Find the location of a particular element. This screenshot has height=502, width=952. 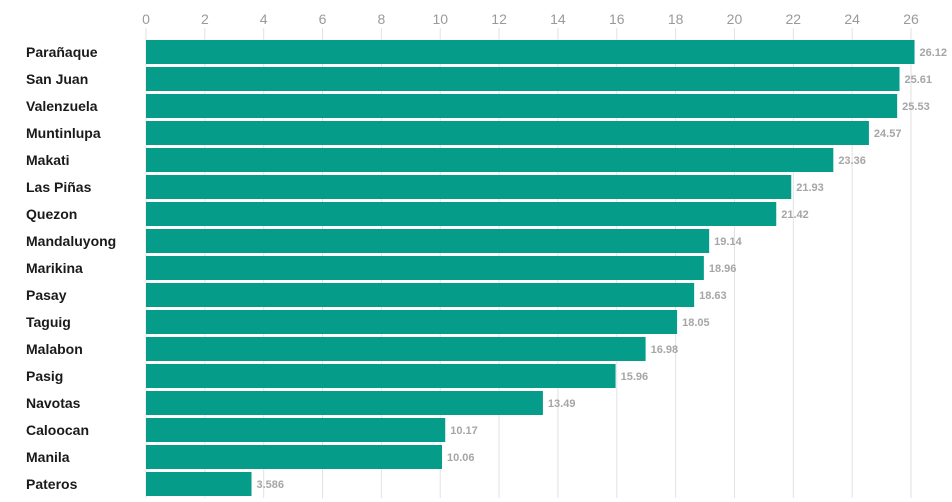

value-label: 24.57 is located at coordinates (888, 134).